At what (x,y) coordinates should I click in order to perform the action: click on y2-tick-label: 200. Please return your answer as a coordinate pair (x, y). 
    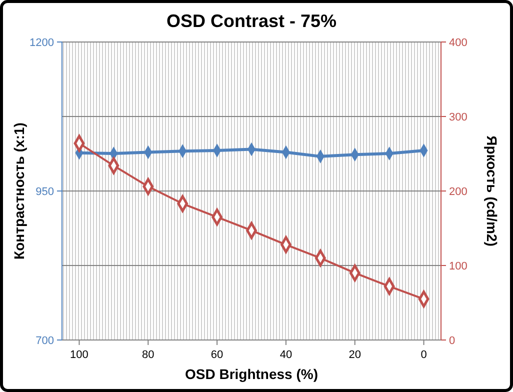
    Looking at the image, I should click on (458, 192).